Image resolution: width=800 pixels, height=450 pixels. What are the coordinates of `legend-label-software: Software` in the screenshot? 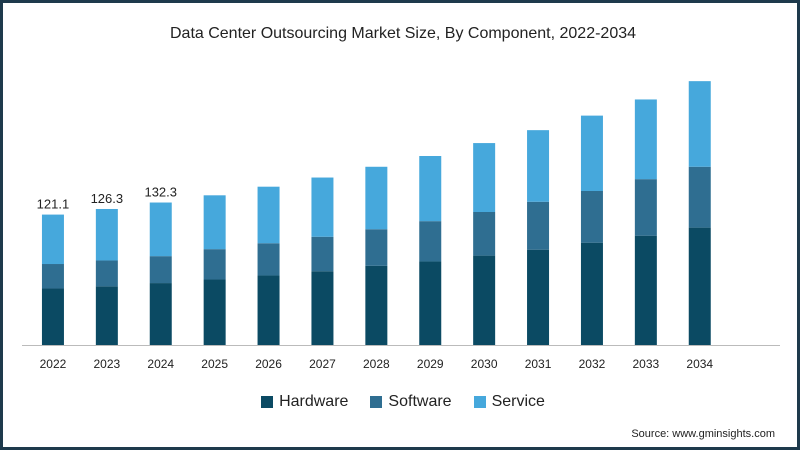 It's located at (420, 401).